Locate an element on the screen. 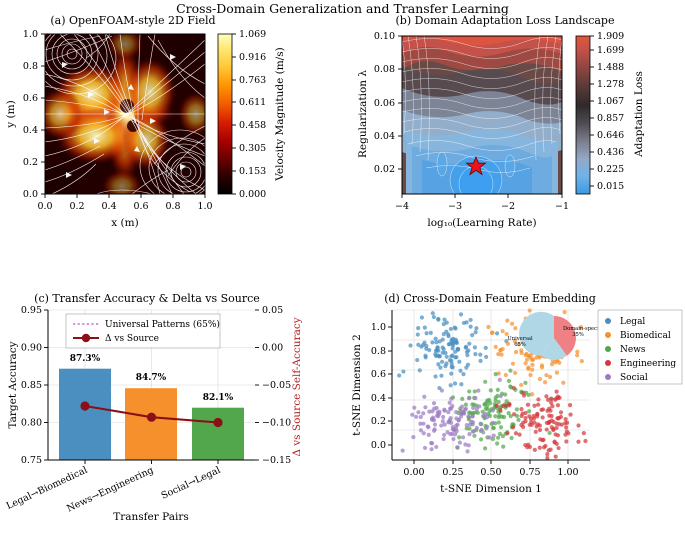 The image size is (685, 534). svg-text: 0.10 is located at coordinates (384, 36).